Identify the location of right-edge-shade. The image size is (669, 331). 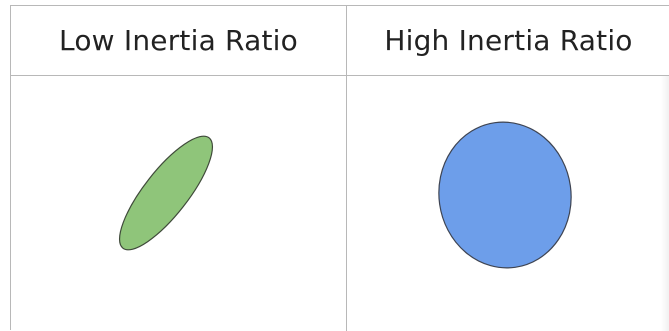
(665, 203).